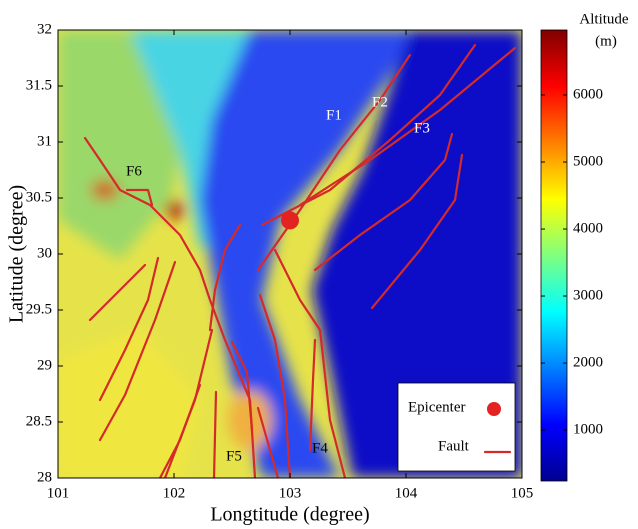  I want to click on x-tick-label: 103, so click(290, 493).